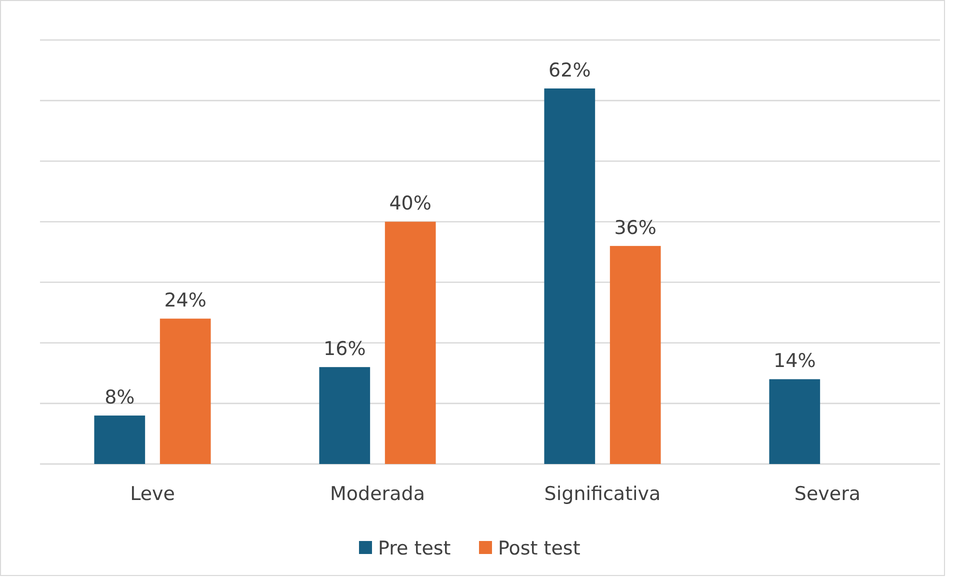  I want to click on x-tick-label: Leve, so click(152, 494).